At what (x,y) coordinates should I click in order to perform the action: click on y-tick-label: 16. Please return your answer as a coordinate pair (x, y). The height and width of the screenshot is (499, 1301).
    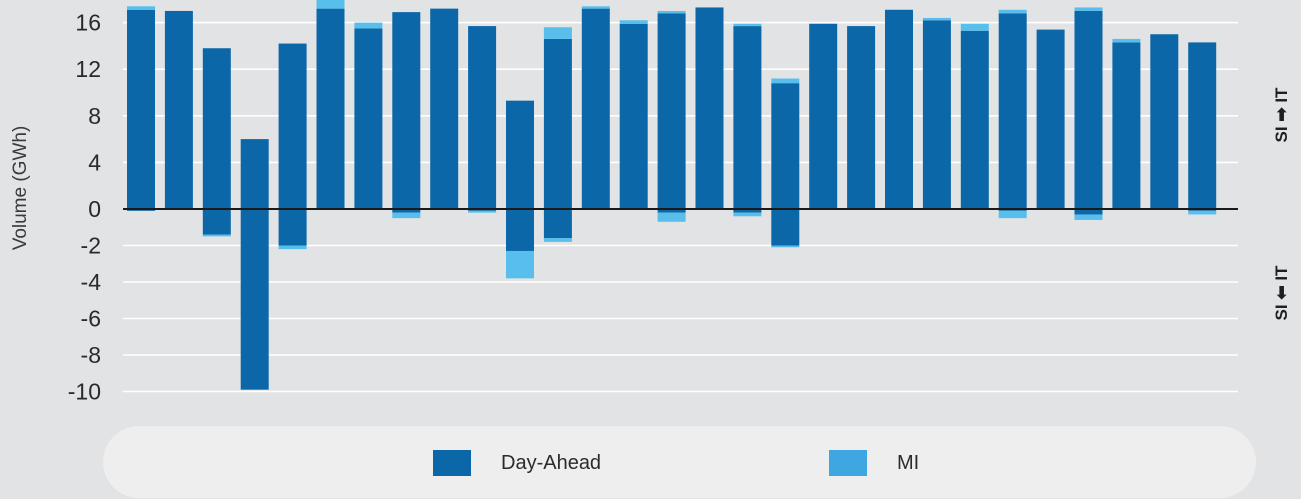
    Looking at the image, I should click on (88, 23).